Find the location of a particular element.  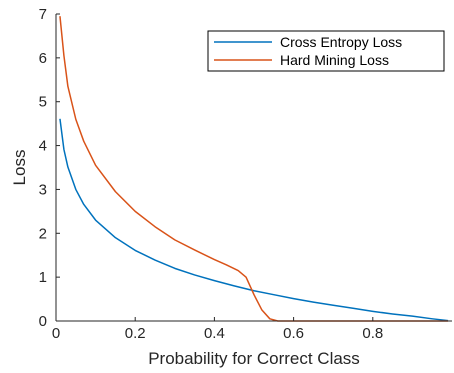

y-tick-label: 7 is located at coordinates (43, 14).